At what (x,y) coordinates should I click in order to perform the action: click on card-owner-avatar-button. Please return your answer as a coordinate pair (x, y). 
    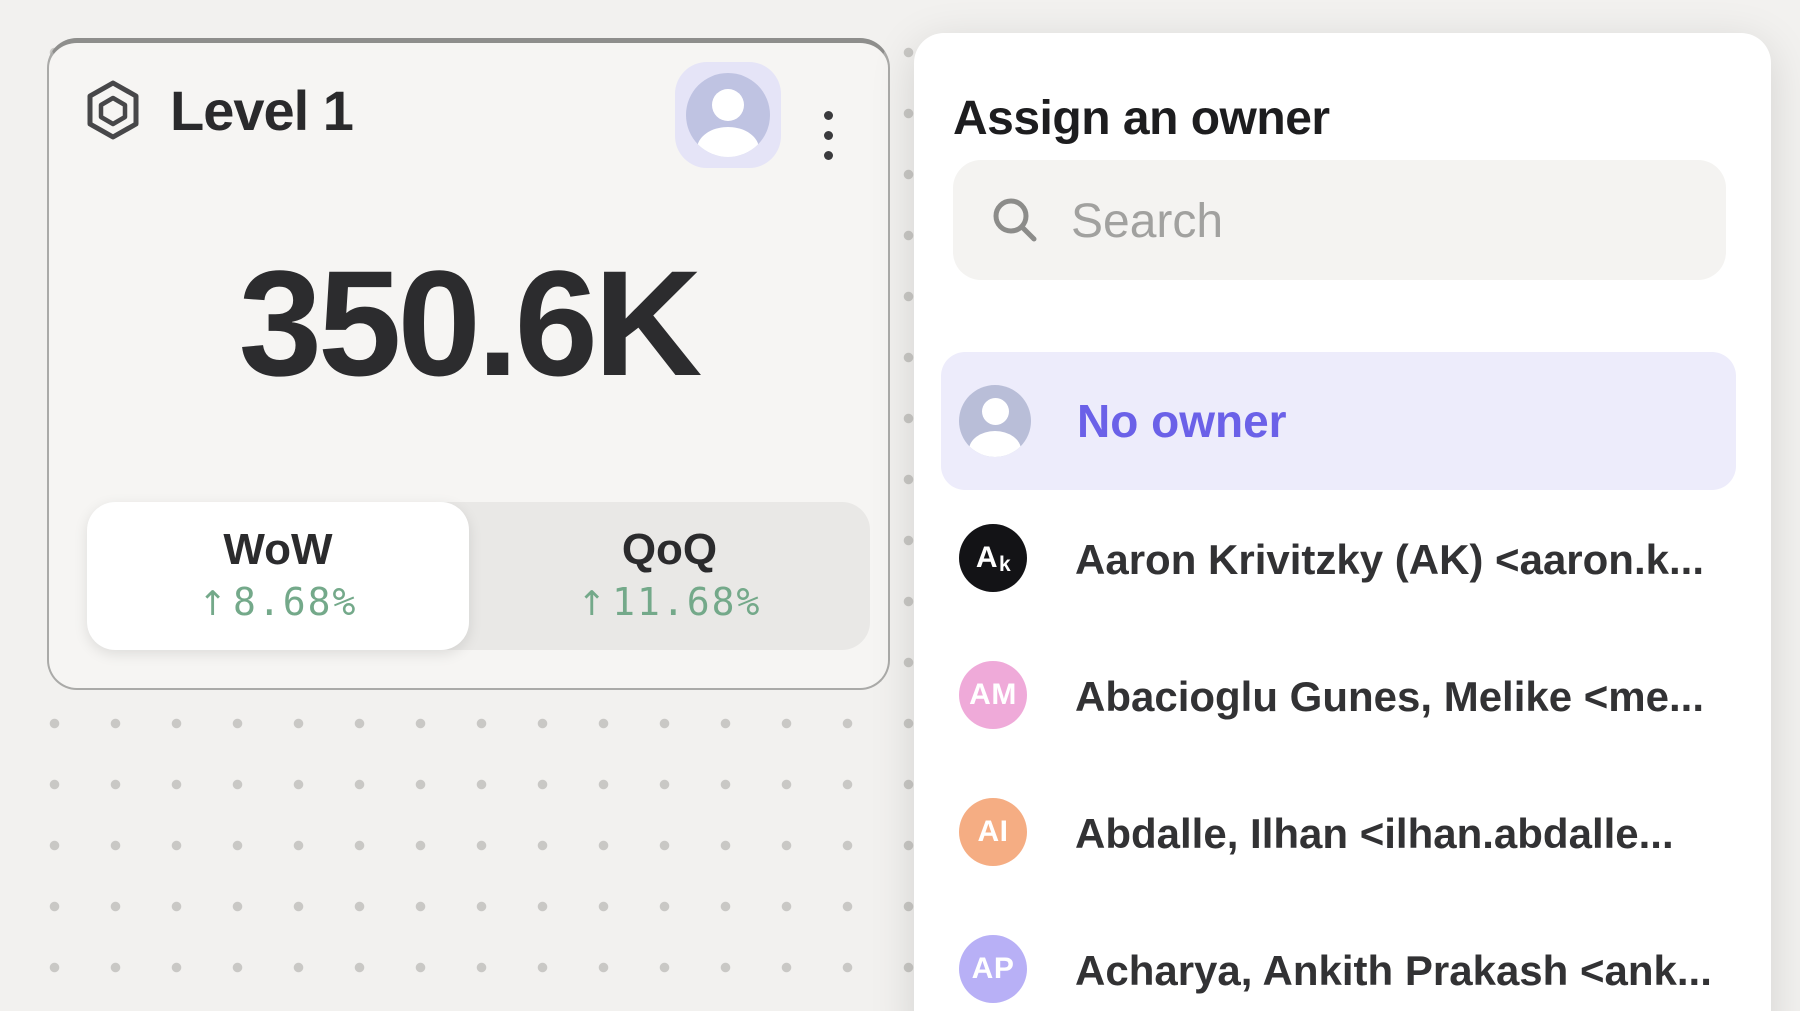
    Looking at the image, I should click on (728, 115).